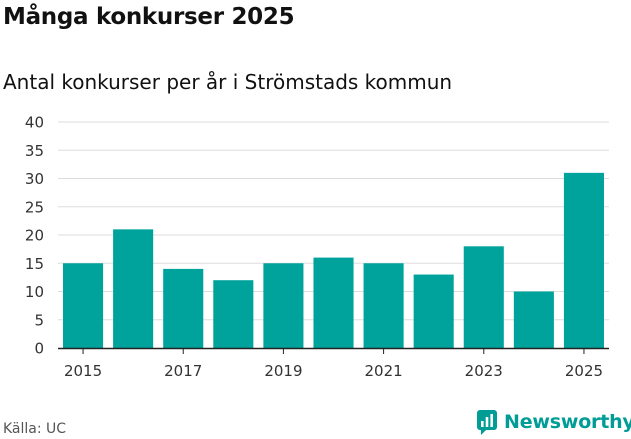  I want to click on y-tick-label: 30, so click(34, 179).